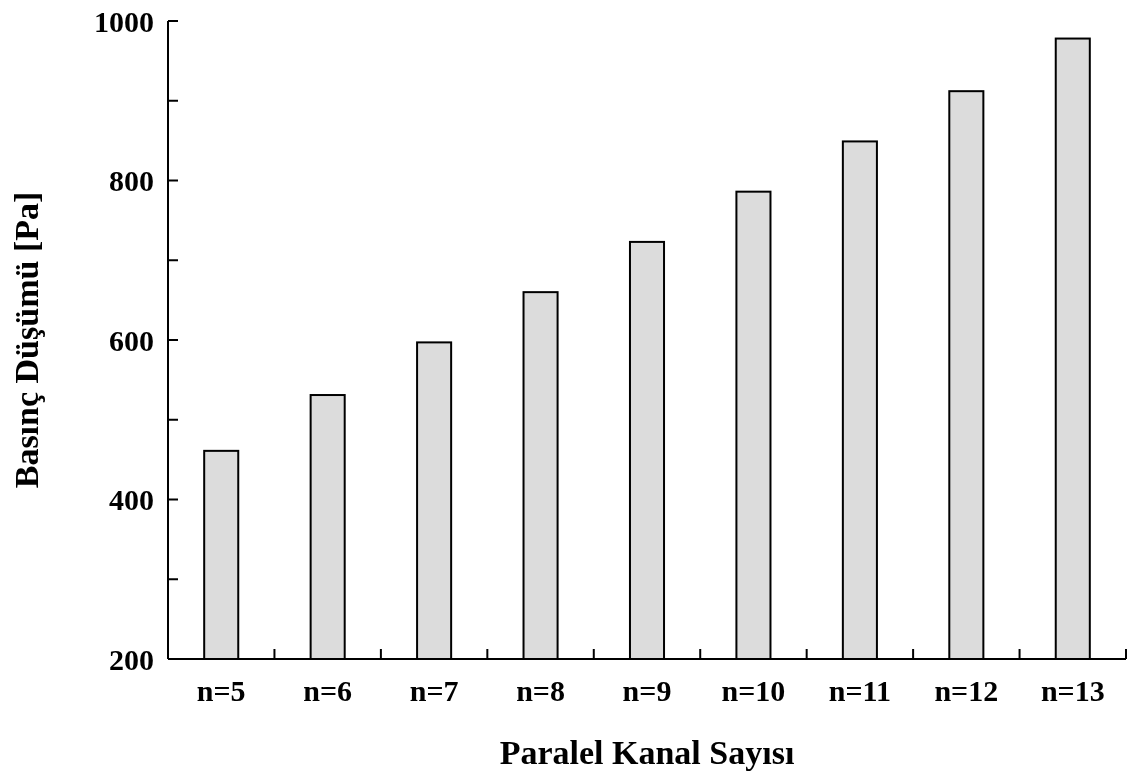 The width and height of the screenshot is (1138, 782). Describe the element at coordinates (1072, 690) in the screenshot. I see `x-tick-label: n=13` at that location.